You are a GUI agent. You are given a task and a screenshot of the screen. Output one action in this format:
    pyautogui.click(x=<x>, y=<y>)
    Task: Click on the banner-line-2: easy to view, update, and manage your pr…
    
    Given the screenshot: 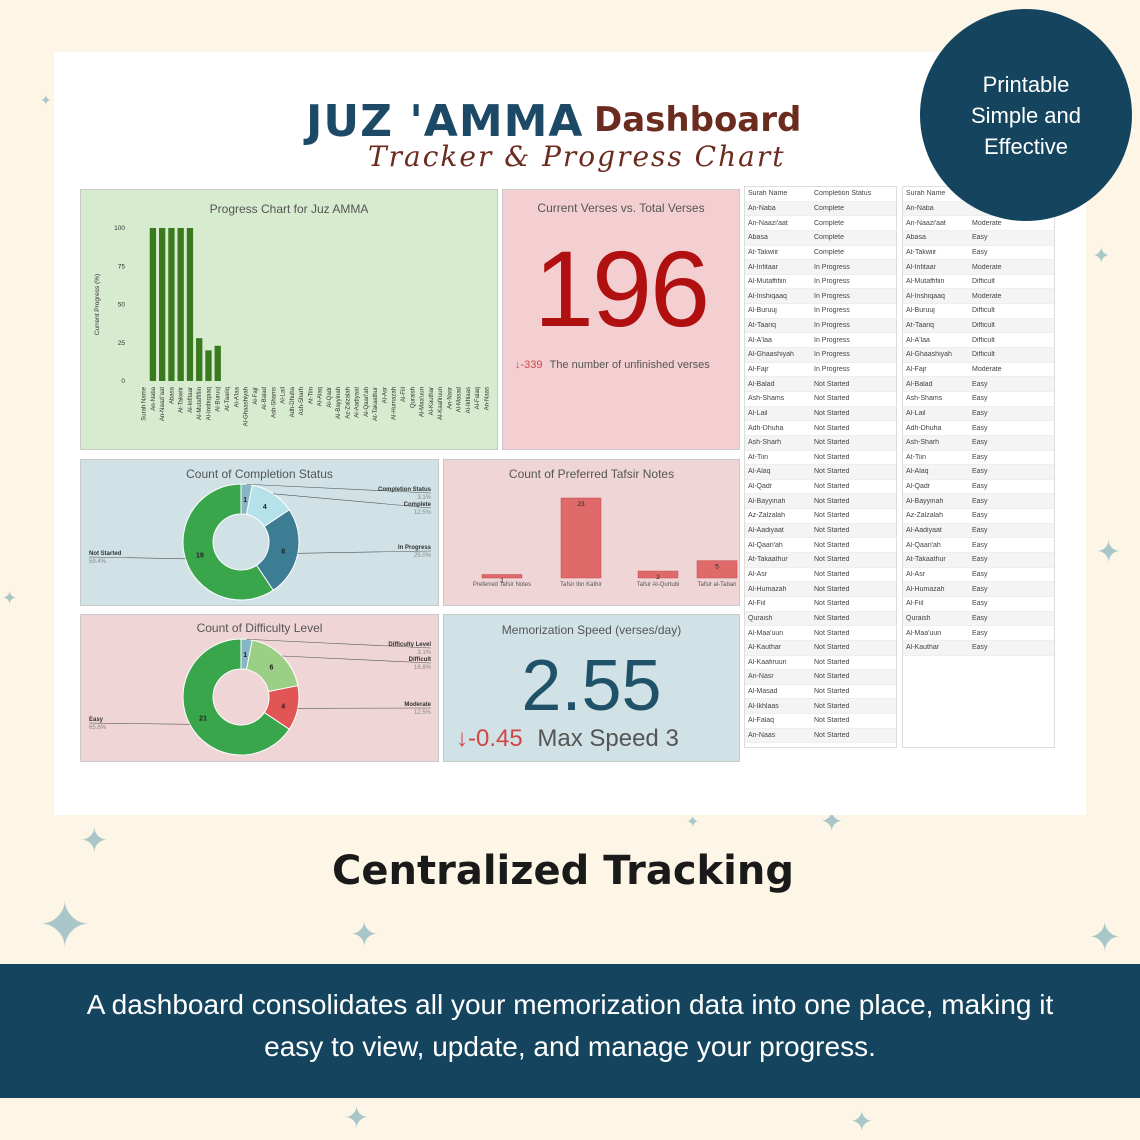 What is the action you would take?
    pyautogui.click(x=570, y=1046)
    